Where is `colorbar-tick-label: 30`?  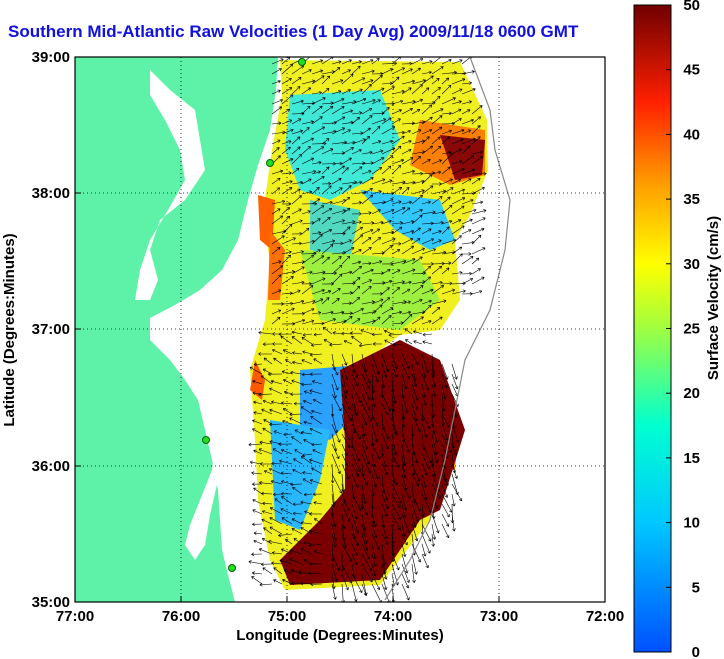 colorbar-tick-label: 30 is located at coordinates (691, 264).